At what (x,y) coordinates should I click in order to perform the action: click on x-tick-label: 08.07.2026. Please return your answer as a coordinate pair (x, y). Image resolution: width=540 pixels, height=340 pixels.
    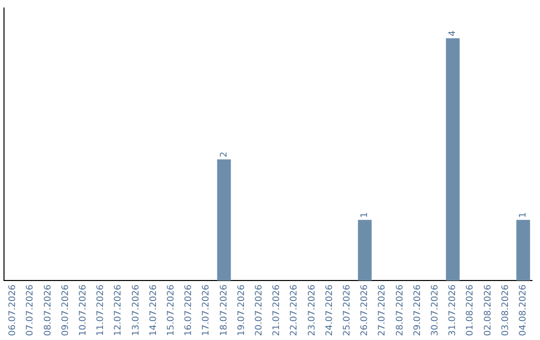
    Looking at the image, I should click on (48, 310).